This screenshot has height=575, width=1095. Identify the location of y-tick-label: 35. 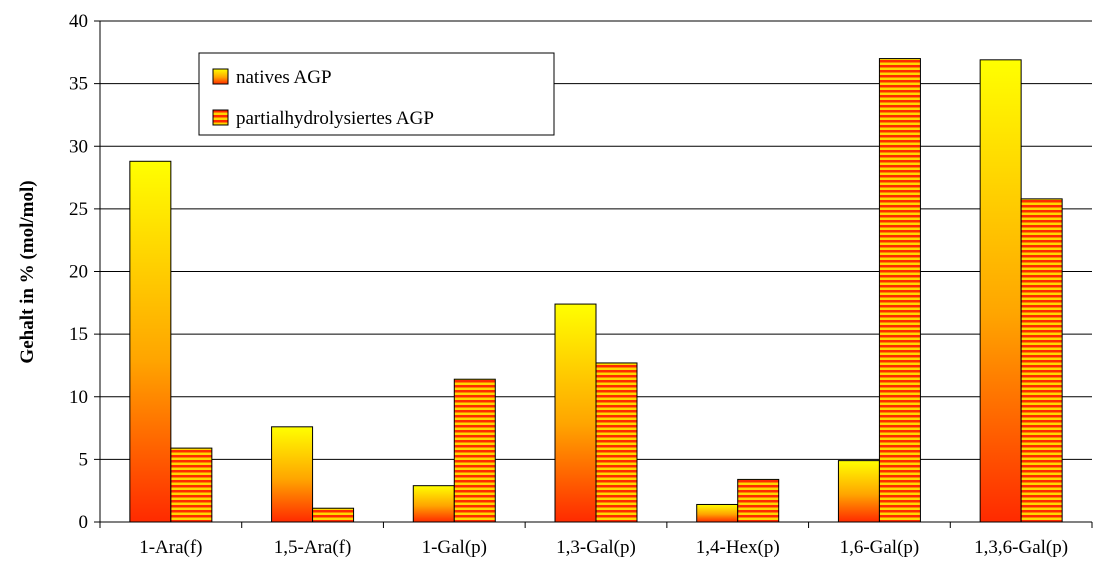
(78, 84).